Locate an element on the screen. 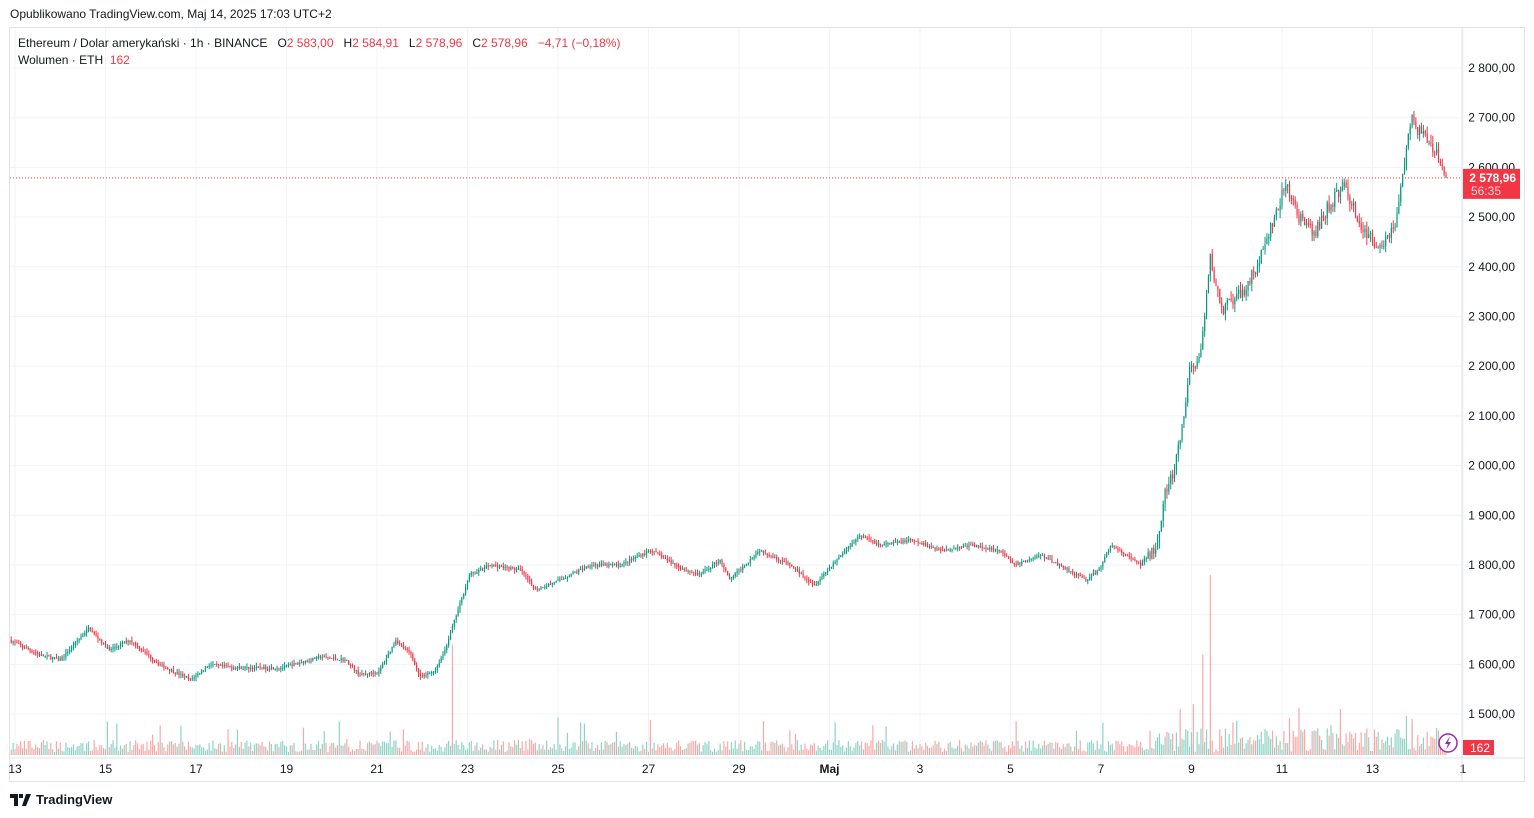  tradingview-logo: TradingView is located at coordinates (61, 799).